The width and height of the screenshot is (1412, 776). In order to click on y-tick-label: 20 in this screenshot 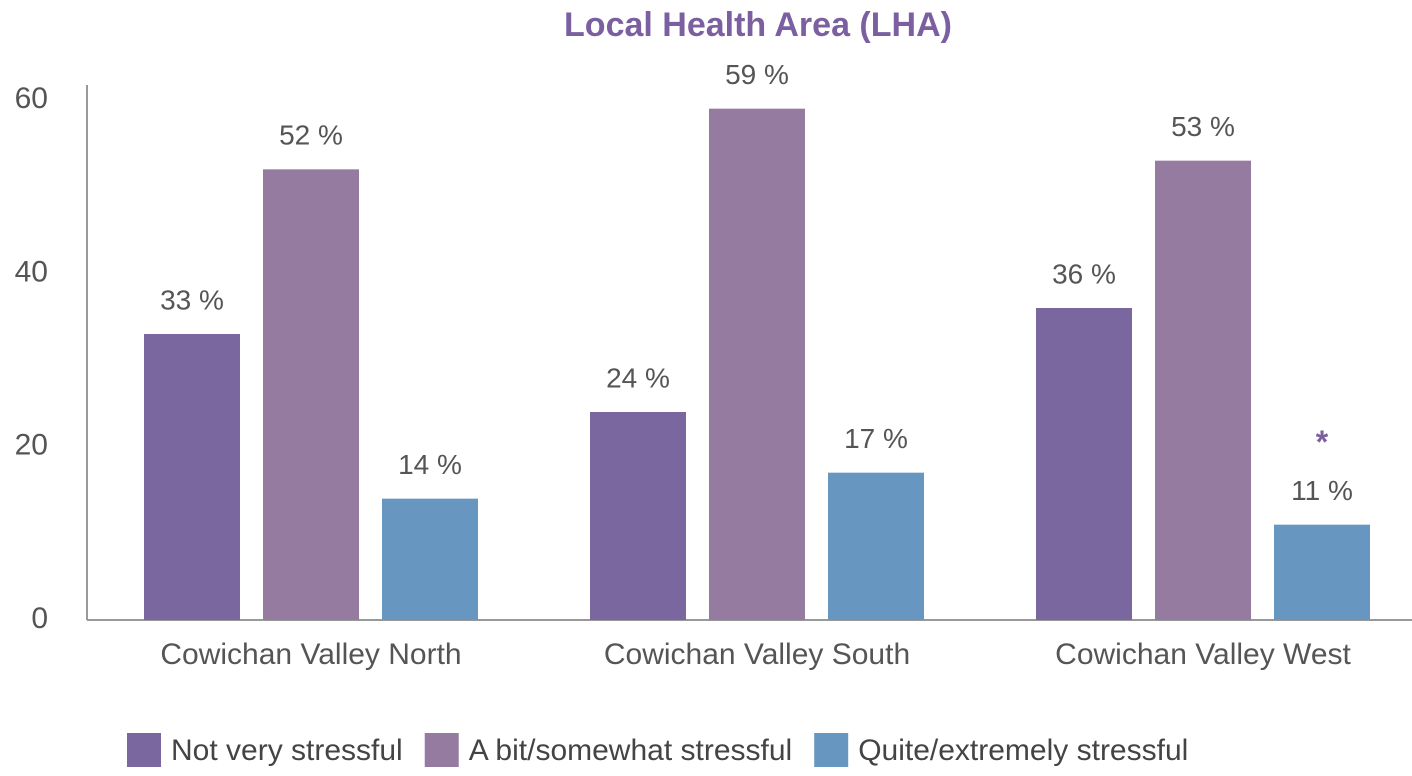, I will do `click(31, 445)`.